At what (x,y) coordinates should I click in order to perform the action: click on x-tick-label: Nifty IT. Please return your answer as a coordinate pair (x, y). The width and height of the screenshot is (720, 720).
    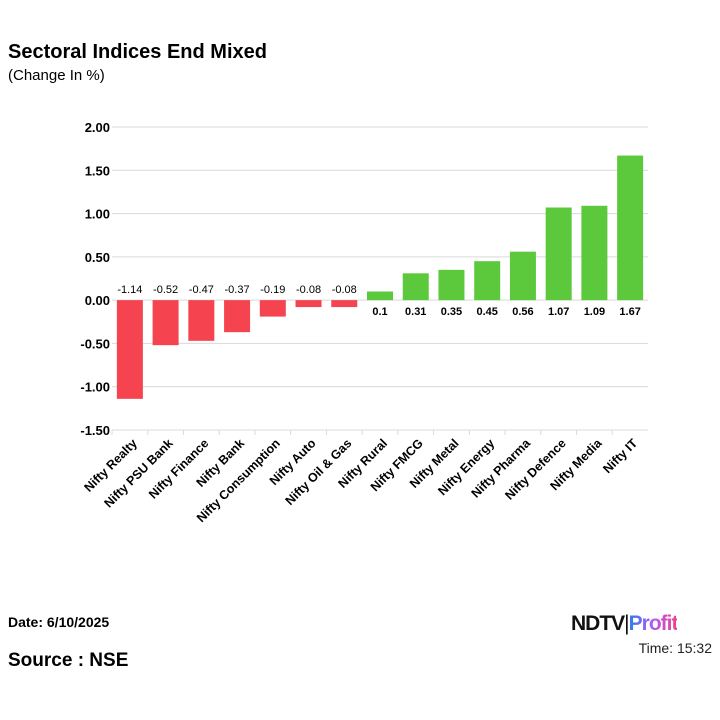
    Looking at the image, I should click on (620, 456).